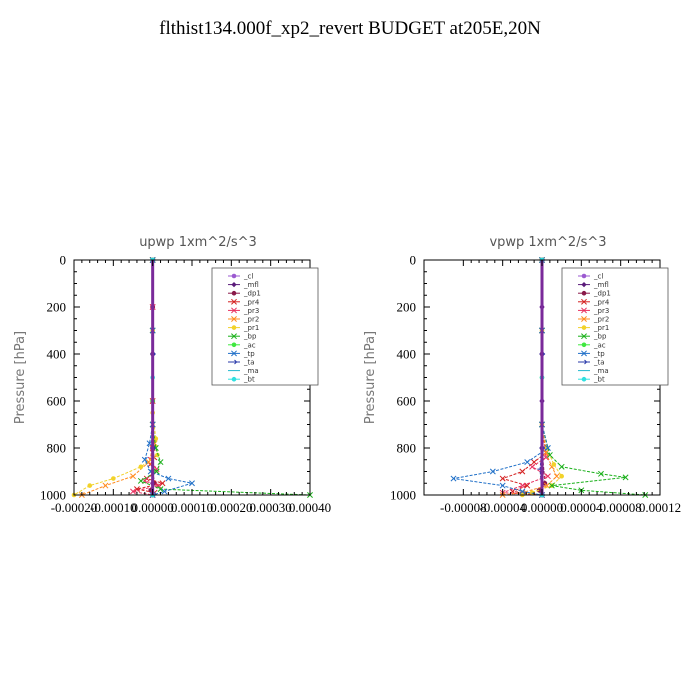  I want to click on x-tick-label: 0.00020, so click(231, 507).